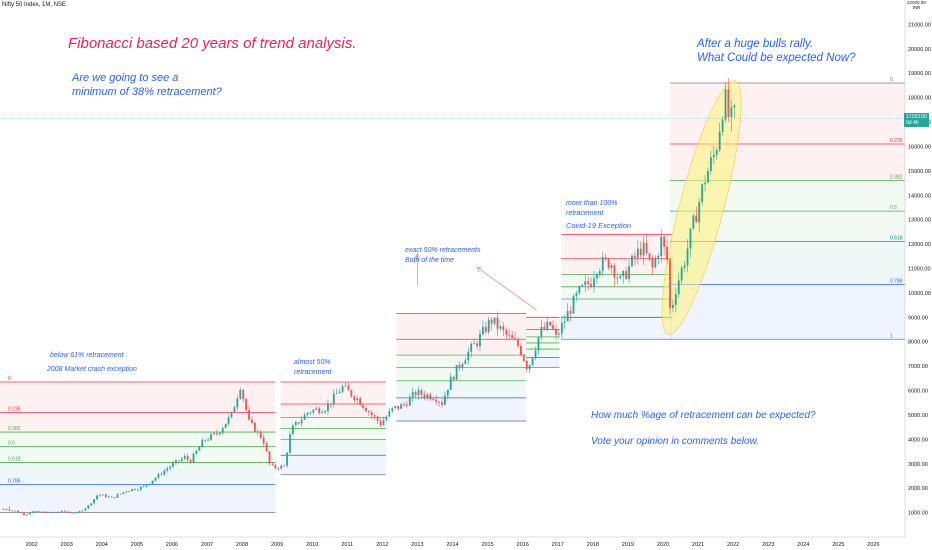 Image resolution: width=932 pixels, height=550 pixels. What do you see at coordinates (87, 355) in the screenshot?
I see `below61-annotation-line1: below 61% retracement` at bounding box center [87, 355].